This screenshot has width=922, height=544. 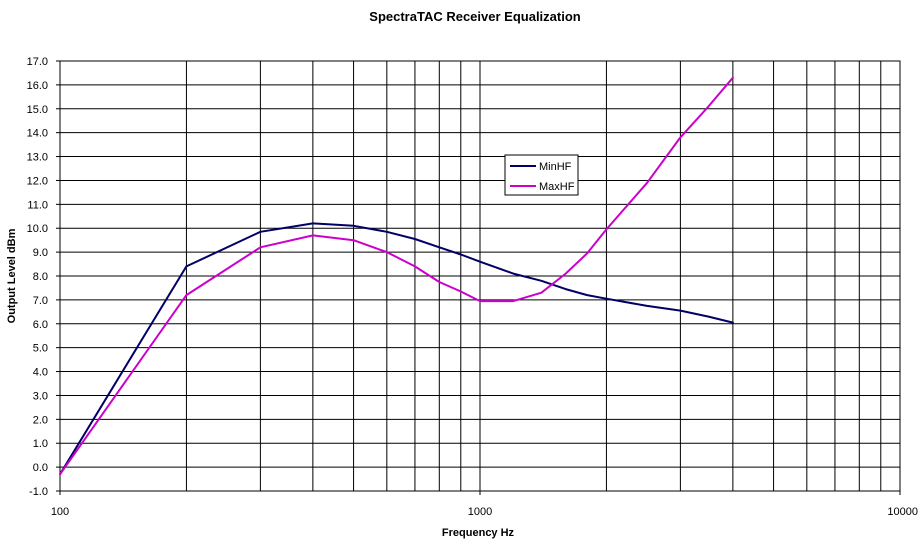 What do you see at coordinates (12, 275) in the screenshot?
I see `y-axis-title: Output Level dBm` at bounding box center [12, 275].